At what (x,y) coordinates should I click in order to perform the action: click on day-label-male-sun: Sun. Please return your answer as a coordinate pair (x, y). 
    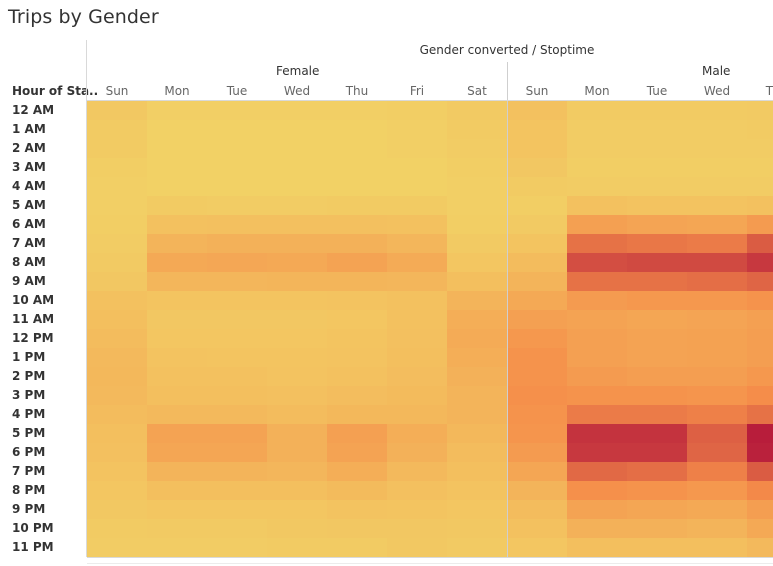
    Looking at the image, I should click on (537, 91).